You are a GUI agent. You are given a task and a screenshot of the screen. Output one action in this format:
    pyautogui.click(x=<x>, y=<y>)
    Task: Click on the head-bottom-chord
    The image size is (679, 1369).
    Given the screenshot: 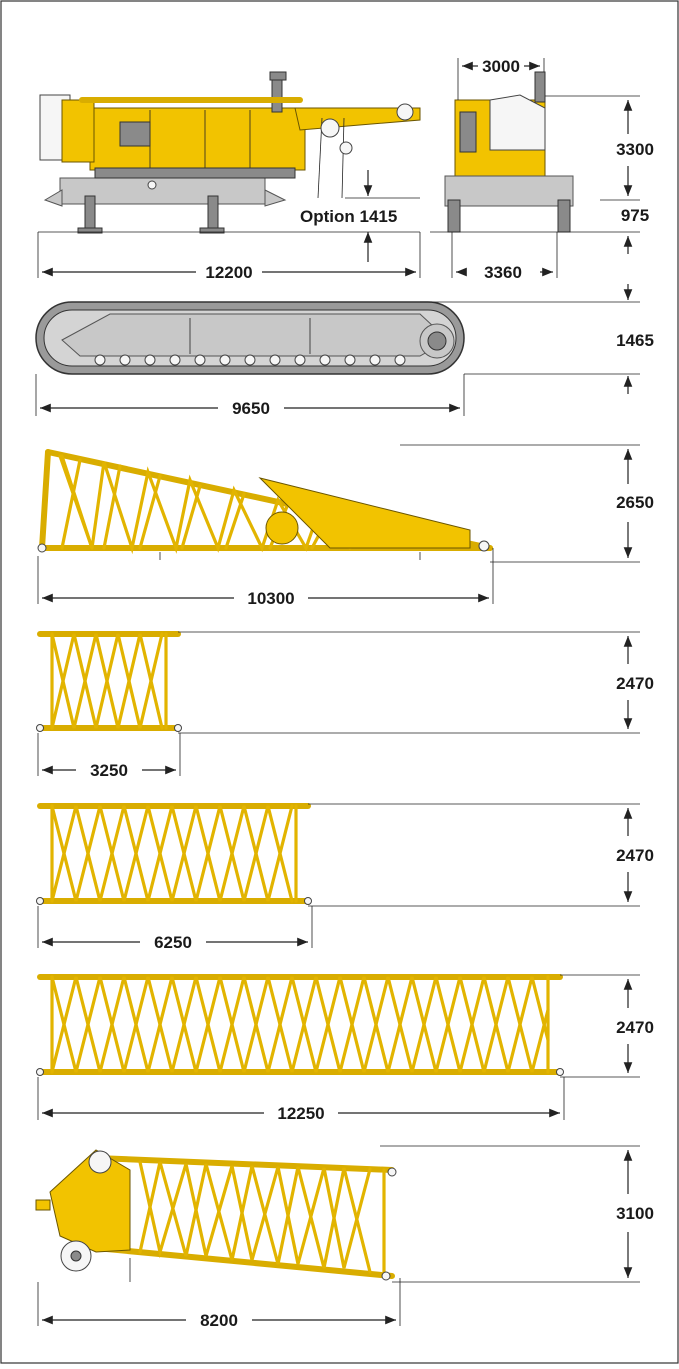 What is the action you would take?
    pyautogui.click(x=244, y=1262)
    